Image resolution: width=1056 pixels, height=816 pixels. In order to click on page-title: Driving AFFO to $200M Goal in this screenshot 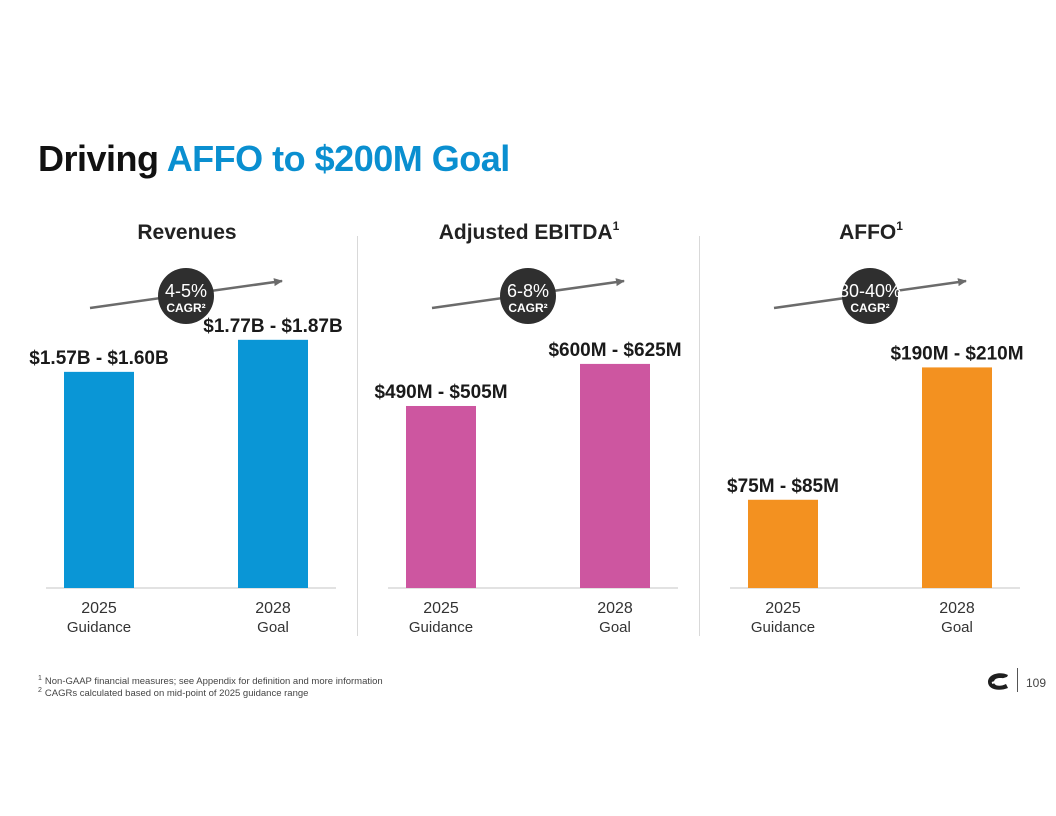, I will do `click(274, 159)`.